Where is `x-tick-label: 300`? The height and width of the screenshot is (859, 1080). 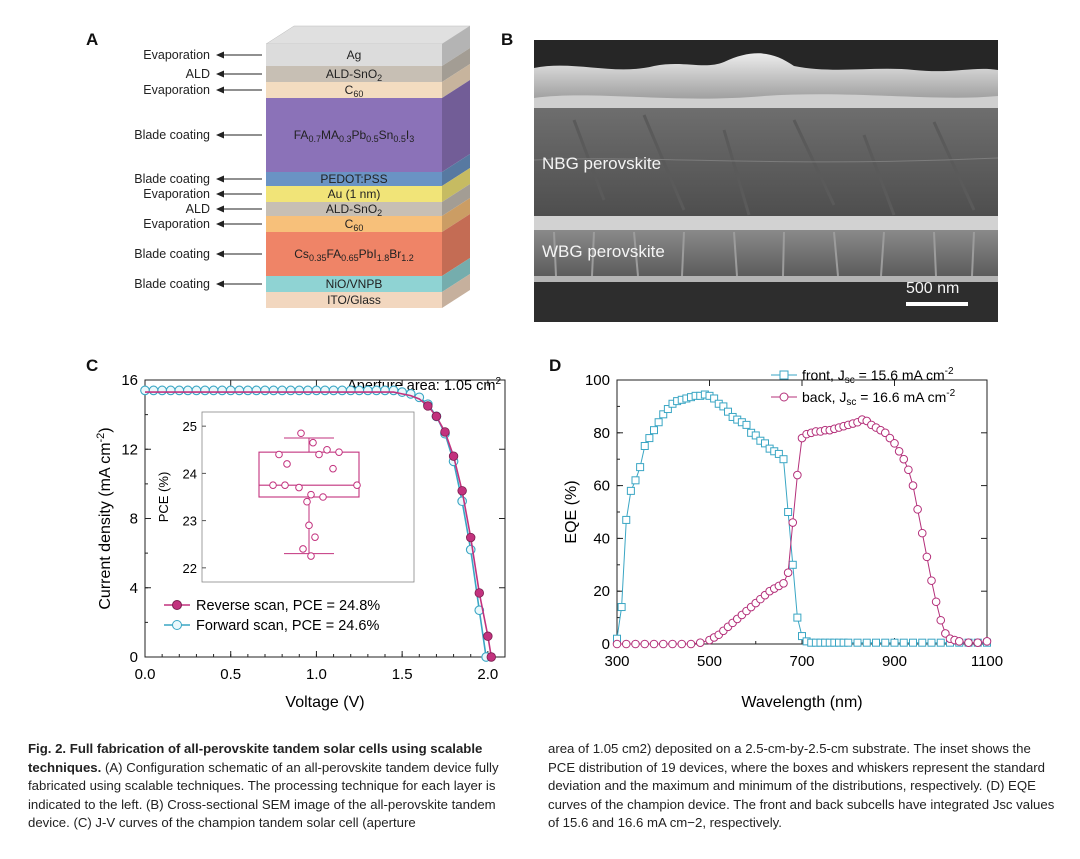
x-tick-label: 300 is located at coordinates (616, 661).